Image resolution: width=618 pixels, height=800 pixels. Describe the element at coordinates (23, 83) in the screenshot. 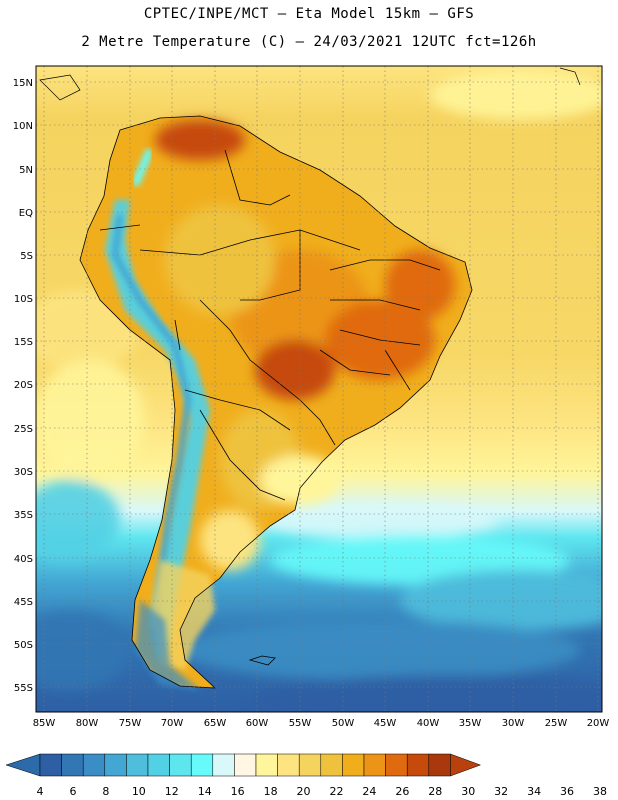

I see `lat-label: 15N` at that location.